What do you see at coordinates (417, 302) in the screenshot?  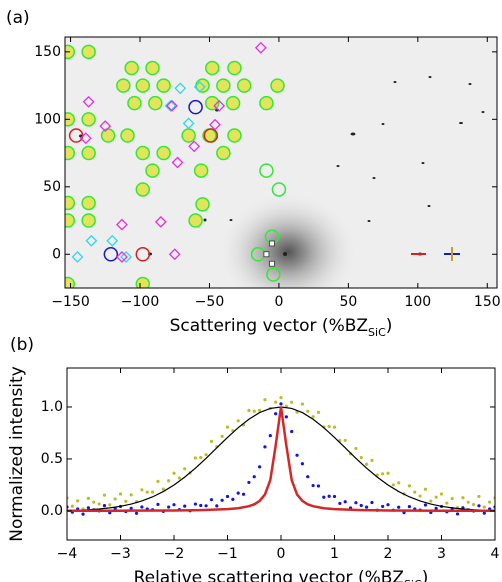 I see `x-tick-label: 100` at bounding box center [417, 302].